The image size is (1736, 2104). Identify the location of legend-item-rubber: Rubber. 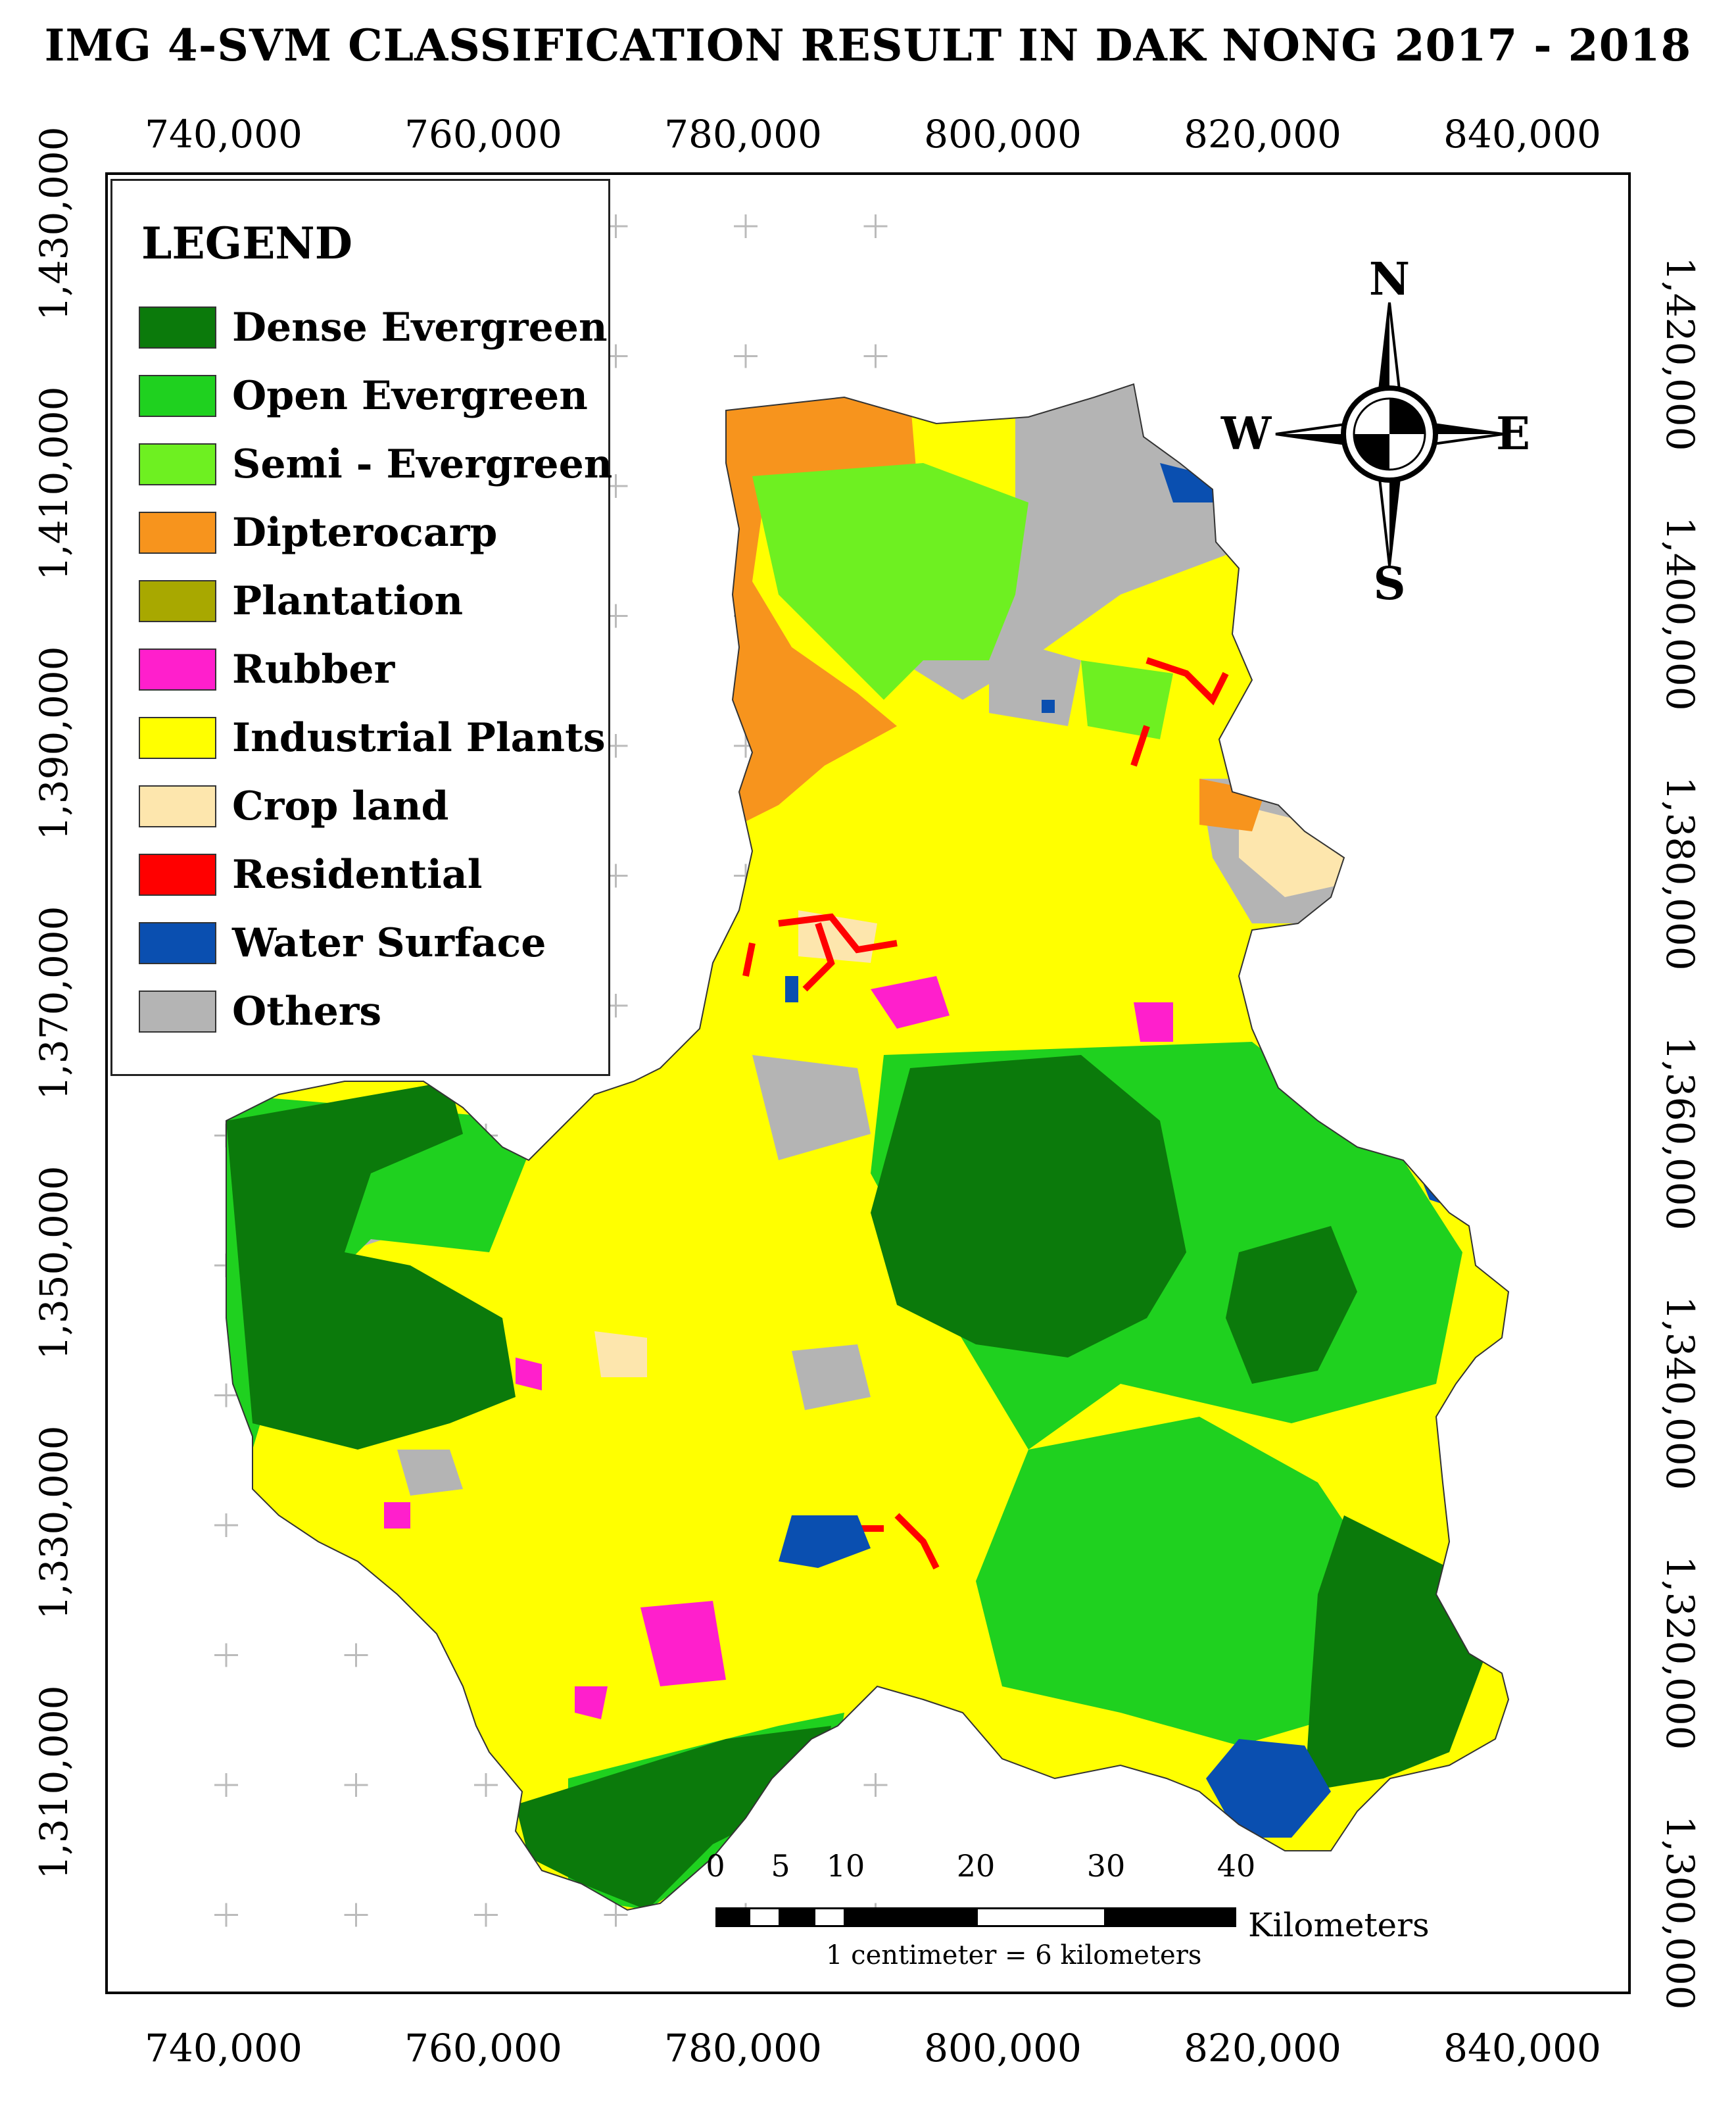
(267, 669).